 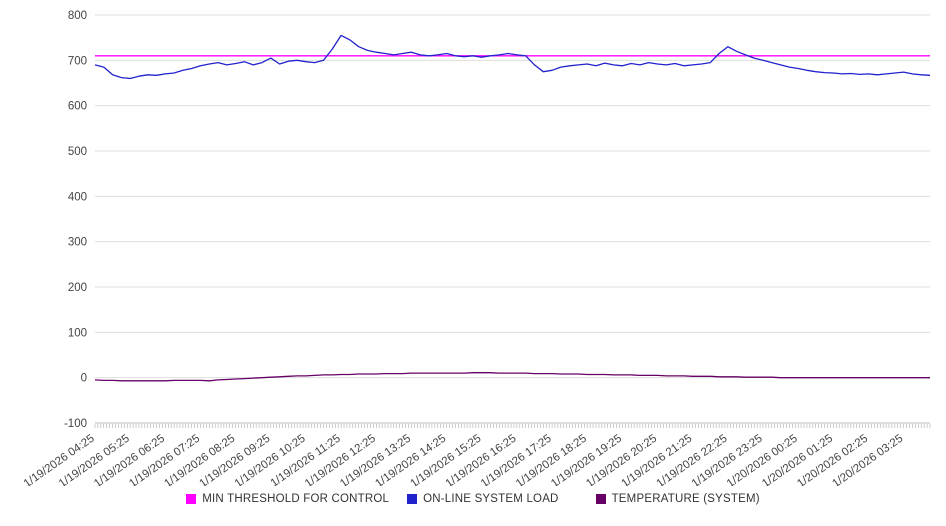 What do you see at coordinates (77, 16) in the screenshot?
I see `y-axis-tick-label: 800` at bounding box center [77, 16].